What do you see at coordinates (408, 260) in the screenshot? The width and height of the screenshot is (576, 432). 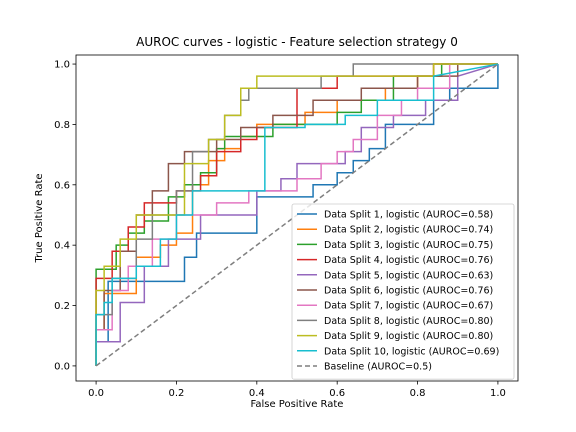 I see `legend-label-split-4: Data Split 4, logistic (AUROC=0.76)` at bounding box center [408, 260].